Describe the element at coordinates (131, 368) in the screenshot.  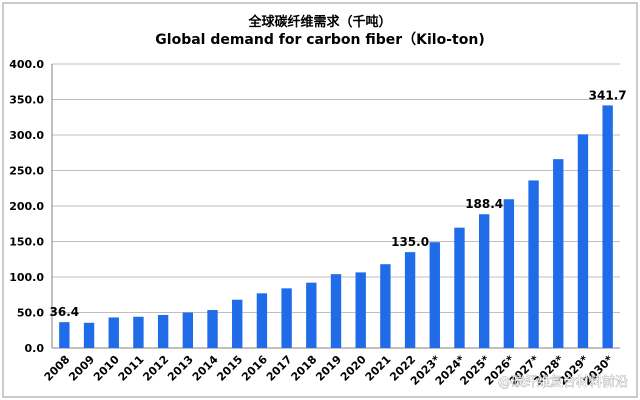
I see `x-tick-label: 2011` at that location.